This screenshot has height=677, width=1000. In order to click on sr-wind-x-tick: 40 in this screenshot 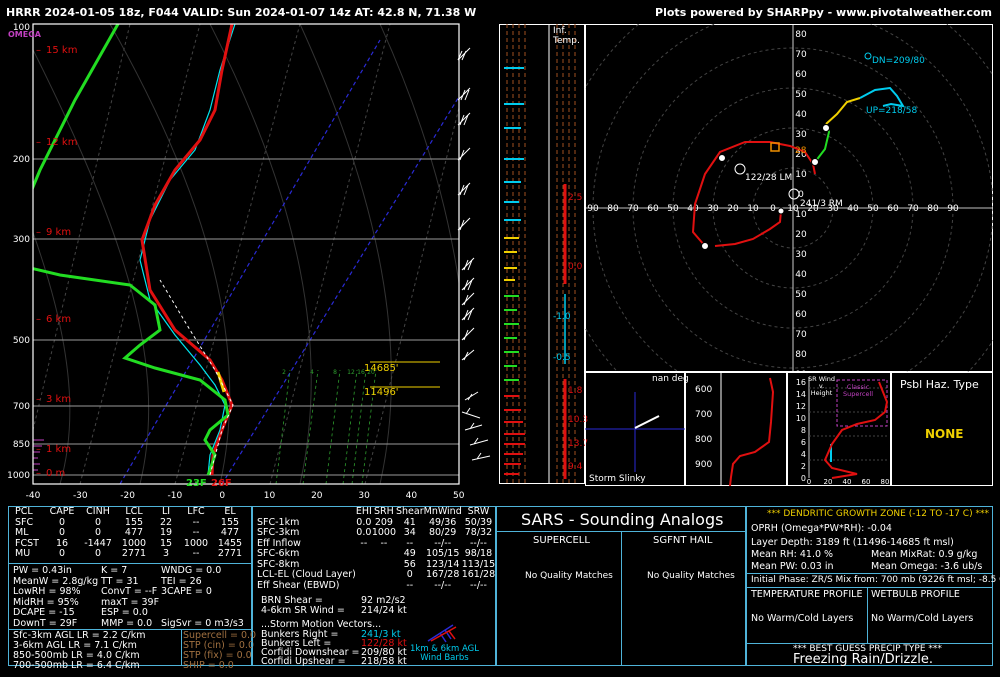, I will do `click(847, 482)`.